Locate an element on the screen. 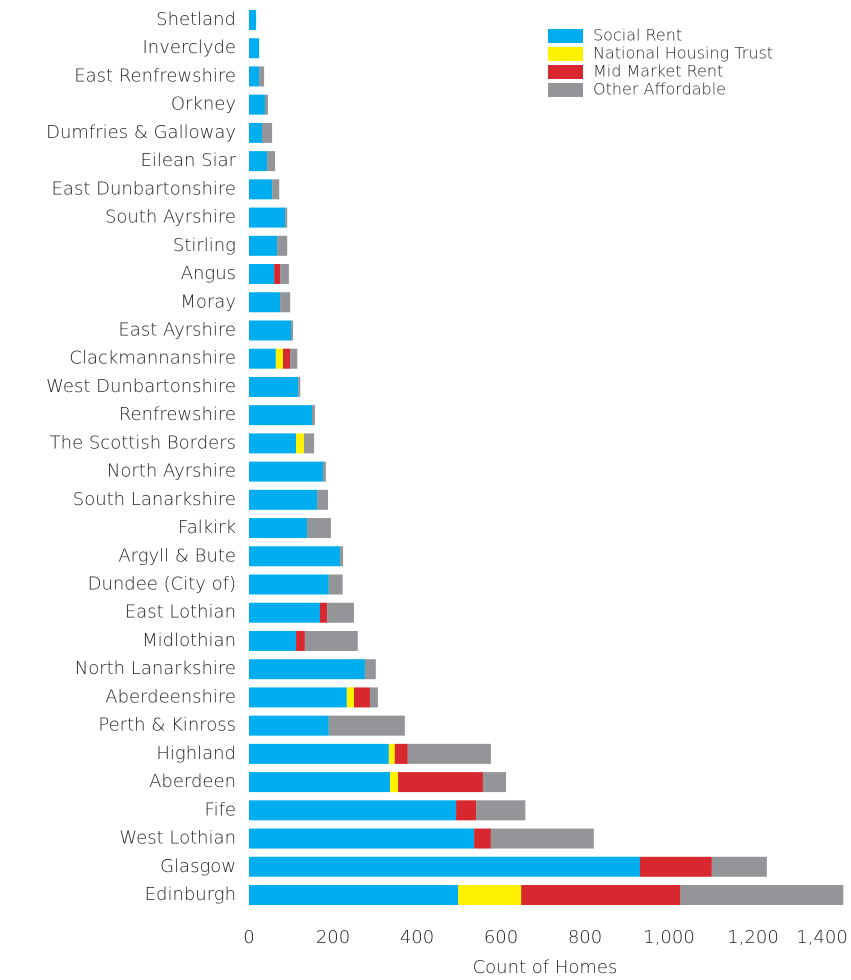 This screenshot has height=980, width=851. y-tick-label: West Dunbartonshire is located at coordinates (141, 386).